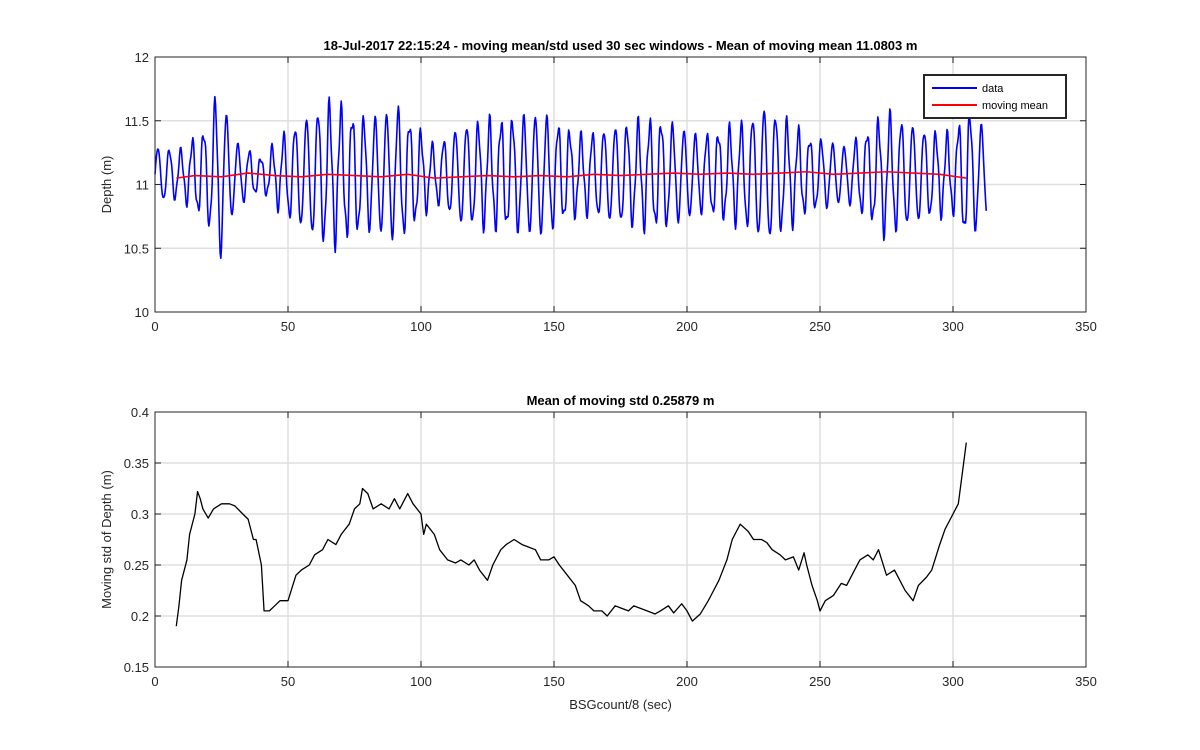 This screenshot has width=1200, height=750. What do you see at coordinates (137, 121) in the screenshot?
I see `y-tick-label: 11.5` at bounding box center [137, 121].